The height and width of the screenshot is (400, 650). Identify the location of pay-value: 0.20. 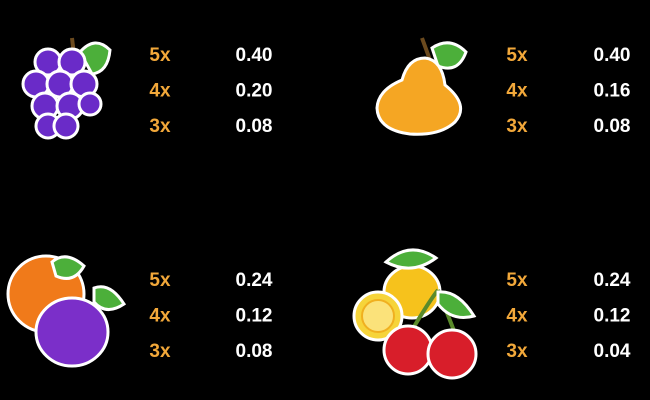
(254, 91).